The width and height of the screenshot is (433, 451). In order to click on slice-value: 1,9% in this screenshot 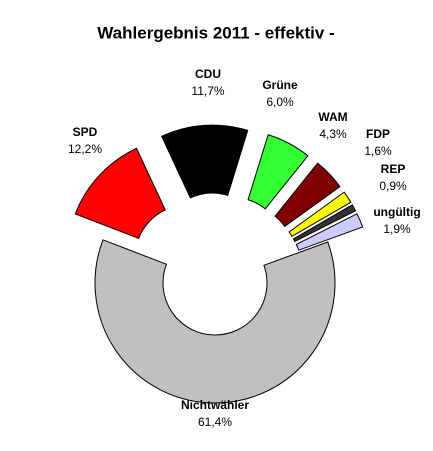, I will do `click(397, 229)`.